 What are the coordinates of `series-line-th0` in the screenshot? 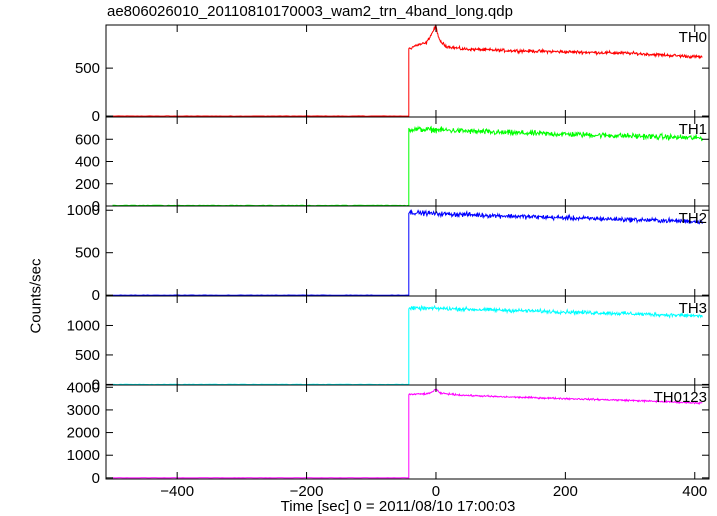 It's located at (407, 70).